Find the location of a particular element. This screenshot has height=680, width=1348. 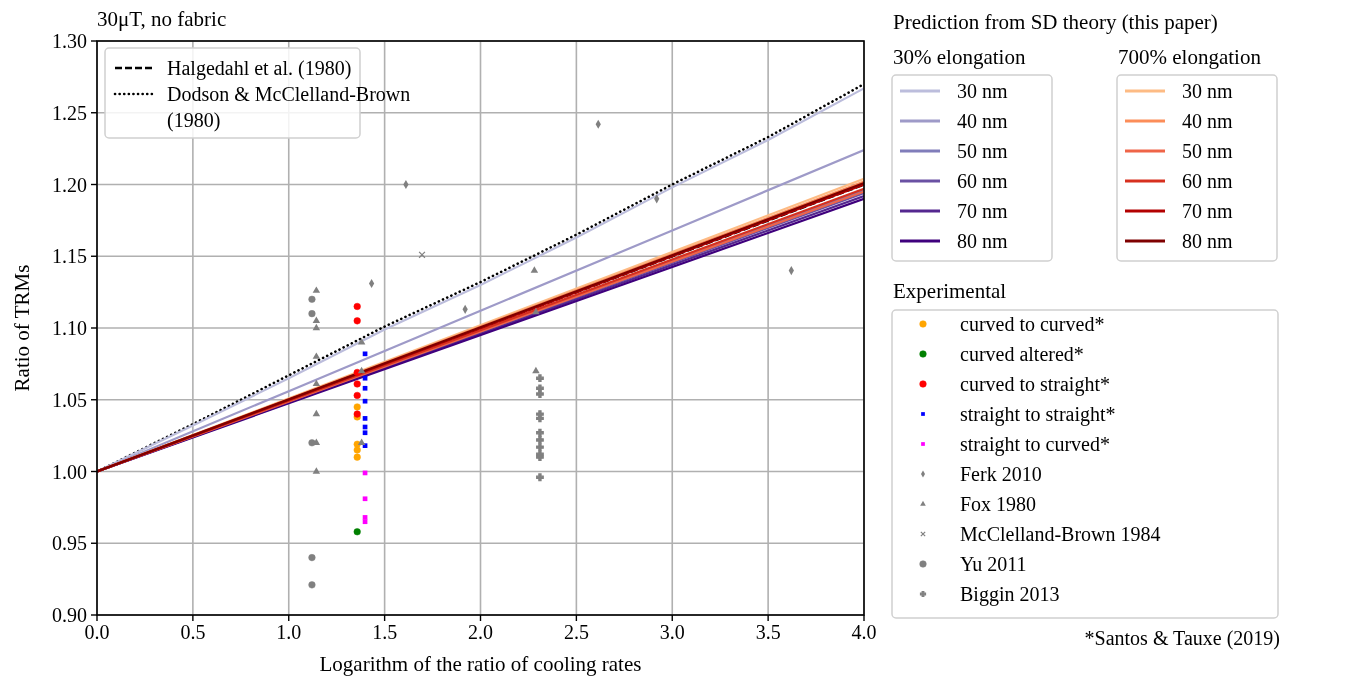

legend-label: Fox 1980 is located at coordinates (998, 504).